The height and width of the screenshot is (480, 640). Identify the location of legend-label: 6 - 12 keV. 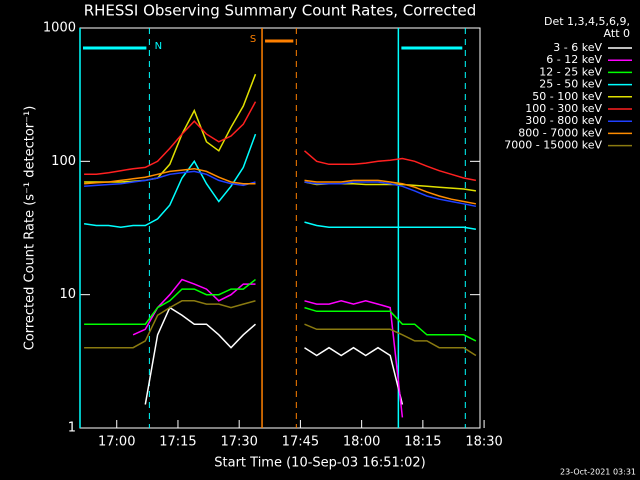
(574, 59).